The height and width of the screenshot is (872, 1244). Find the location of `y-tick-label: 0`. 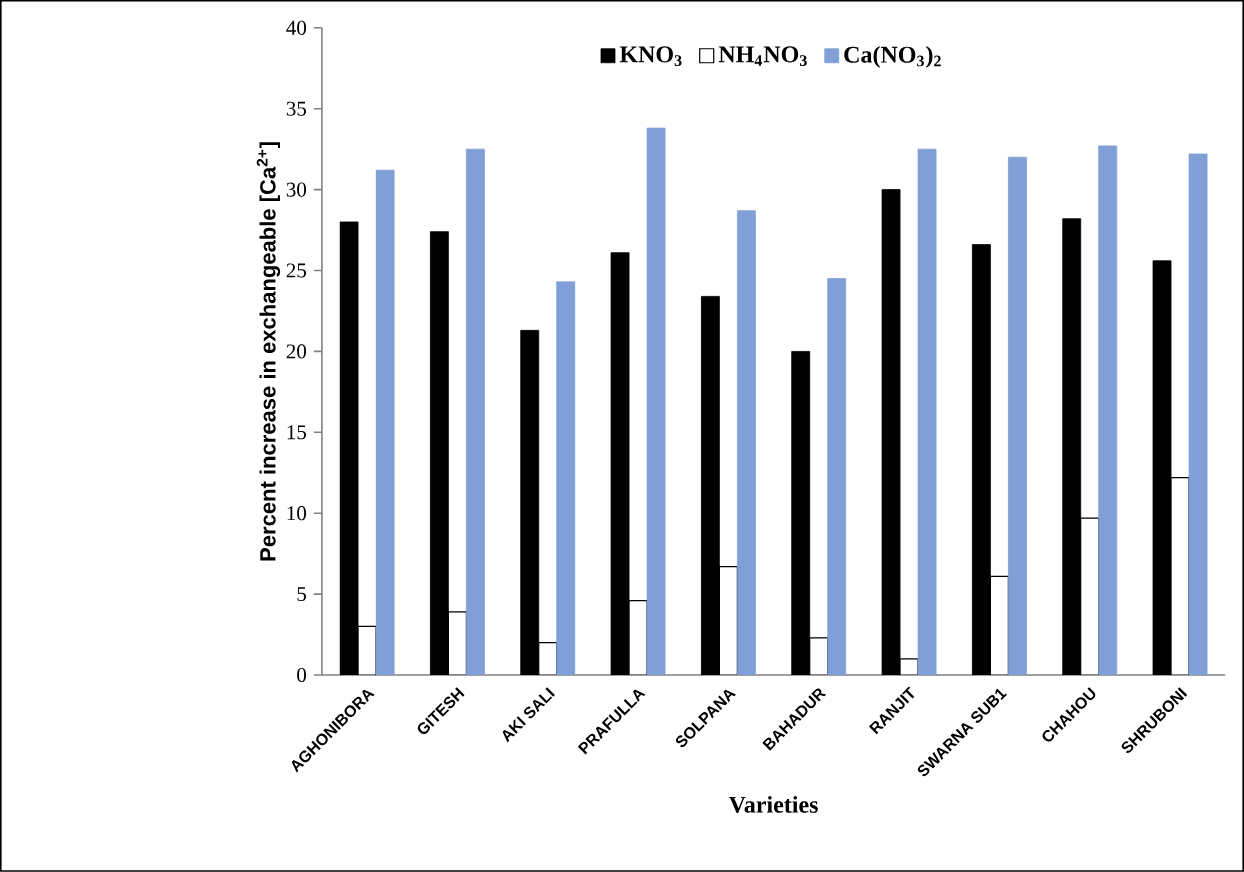

y-tick-label: 0 is located at coordinates (302, 675).